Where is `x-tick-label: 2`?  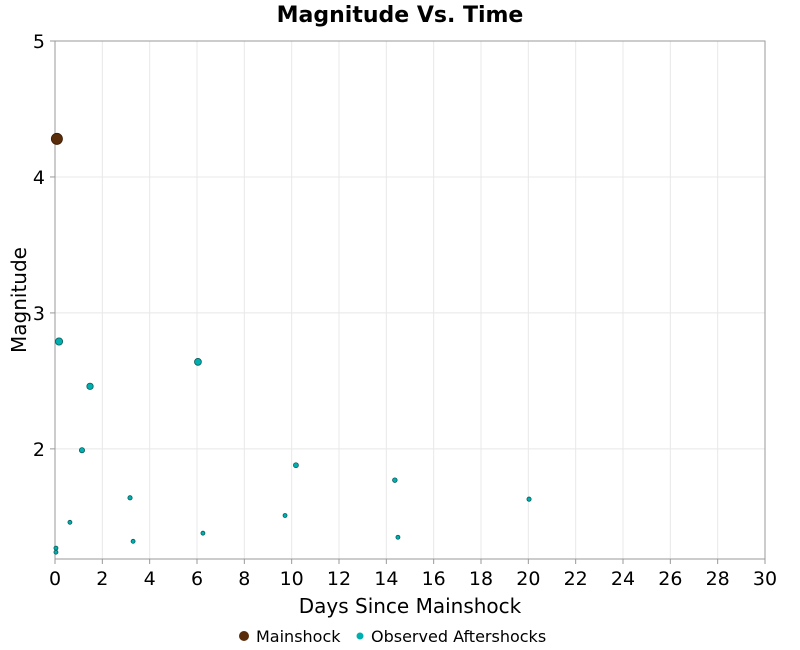 x-tick-label: 2 is located at coordinates (102, 579).